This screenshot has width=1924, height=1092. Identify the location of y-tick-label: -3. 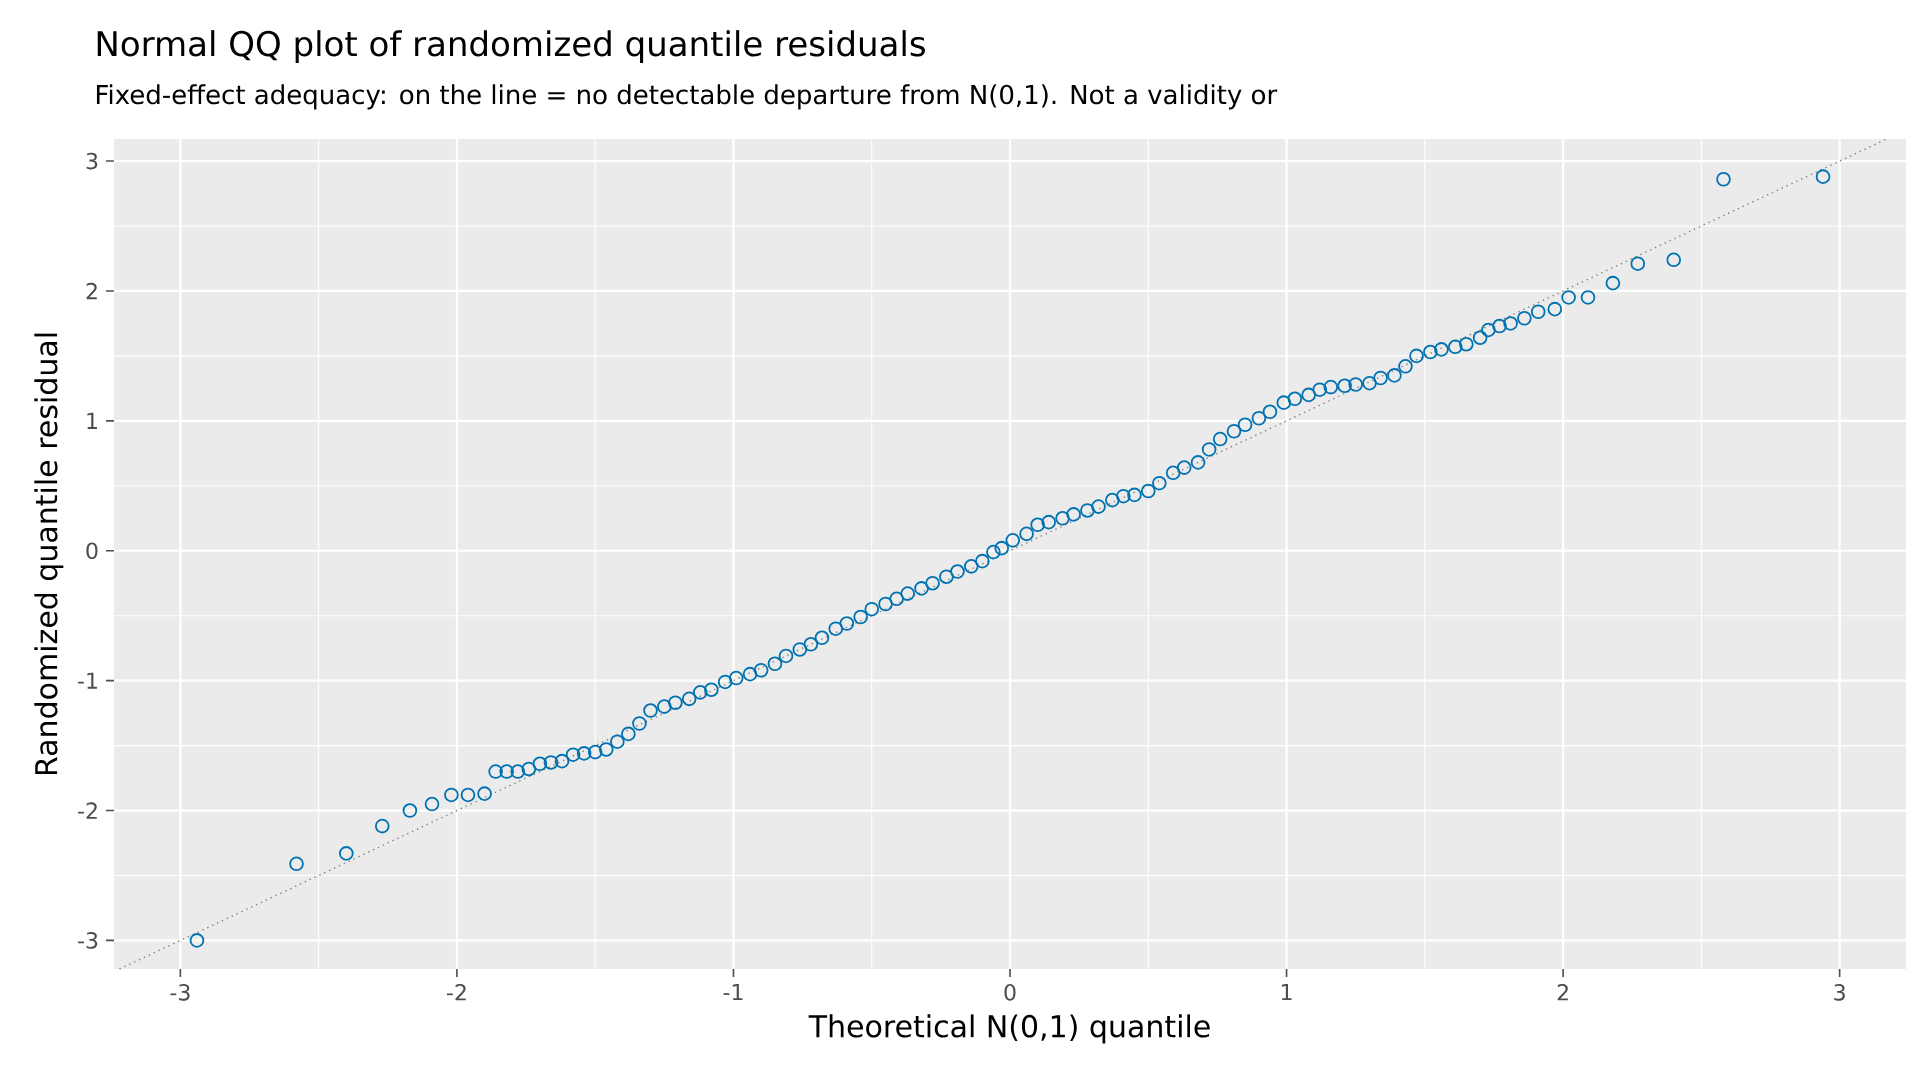
(88, 940).